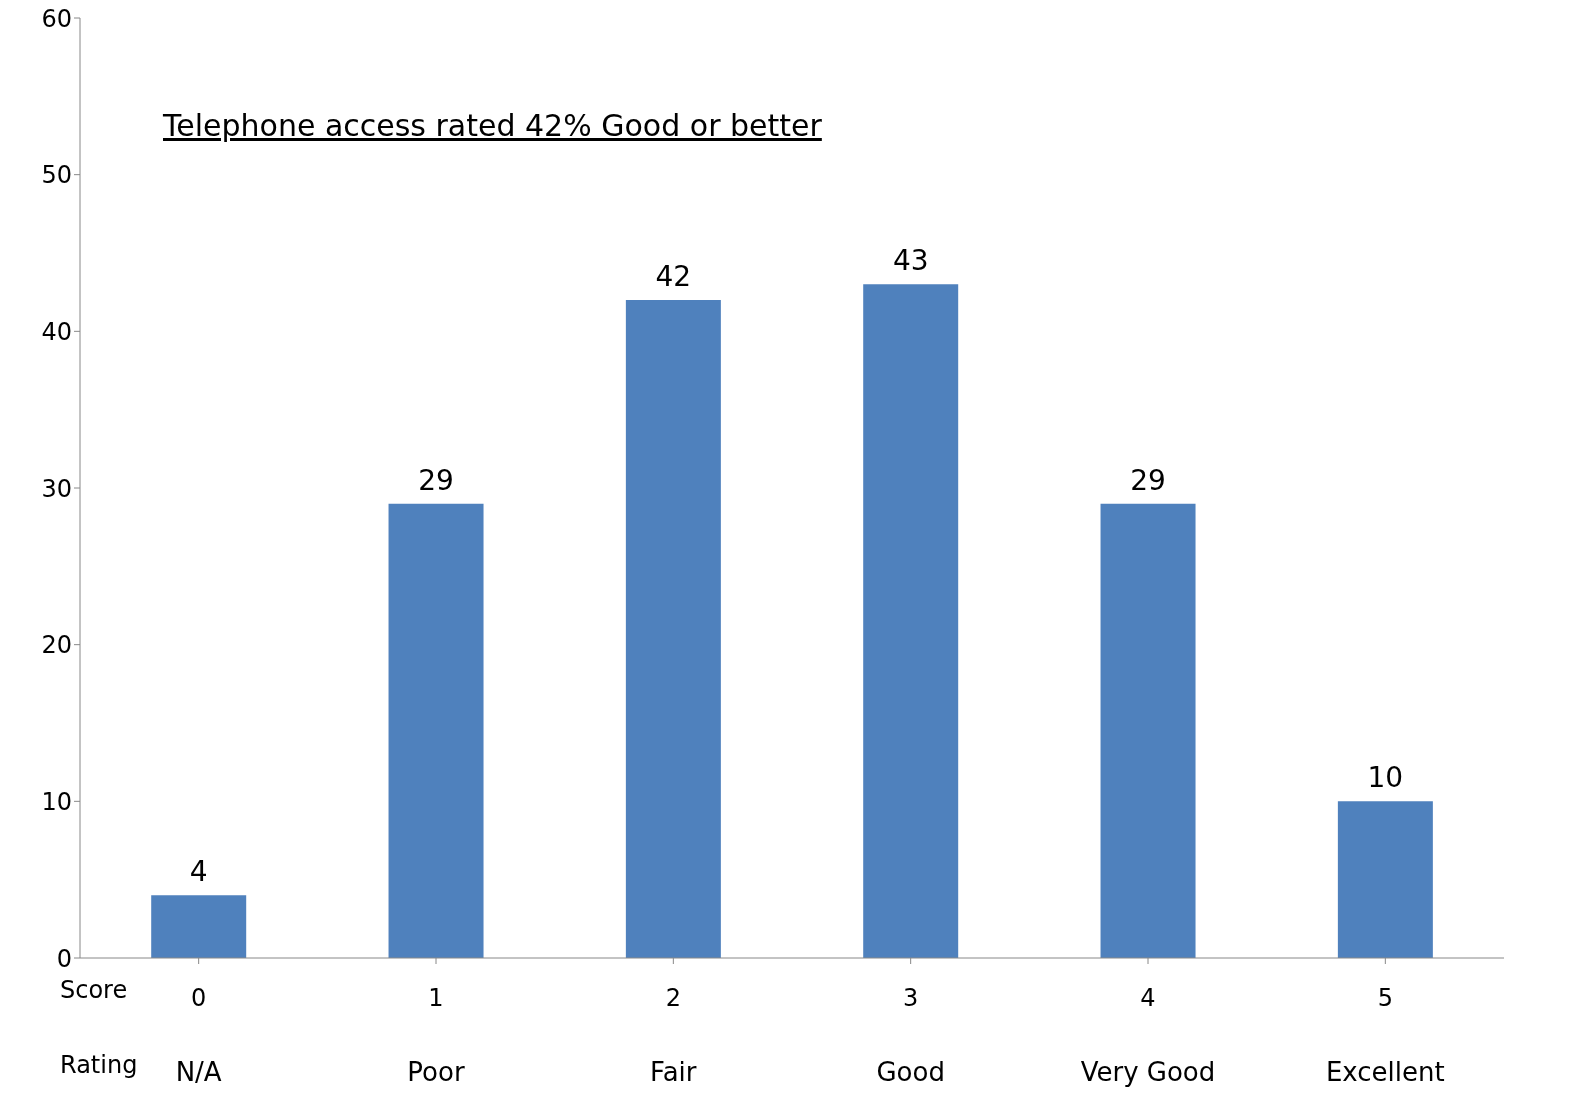 The width and height of the screenshot is (1592, 1106). Describe the element at coordinates (56, 488) in the screenshot. I see `y-tick-label: 30` at that location.